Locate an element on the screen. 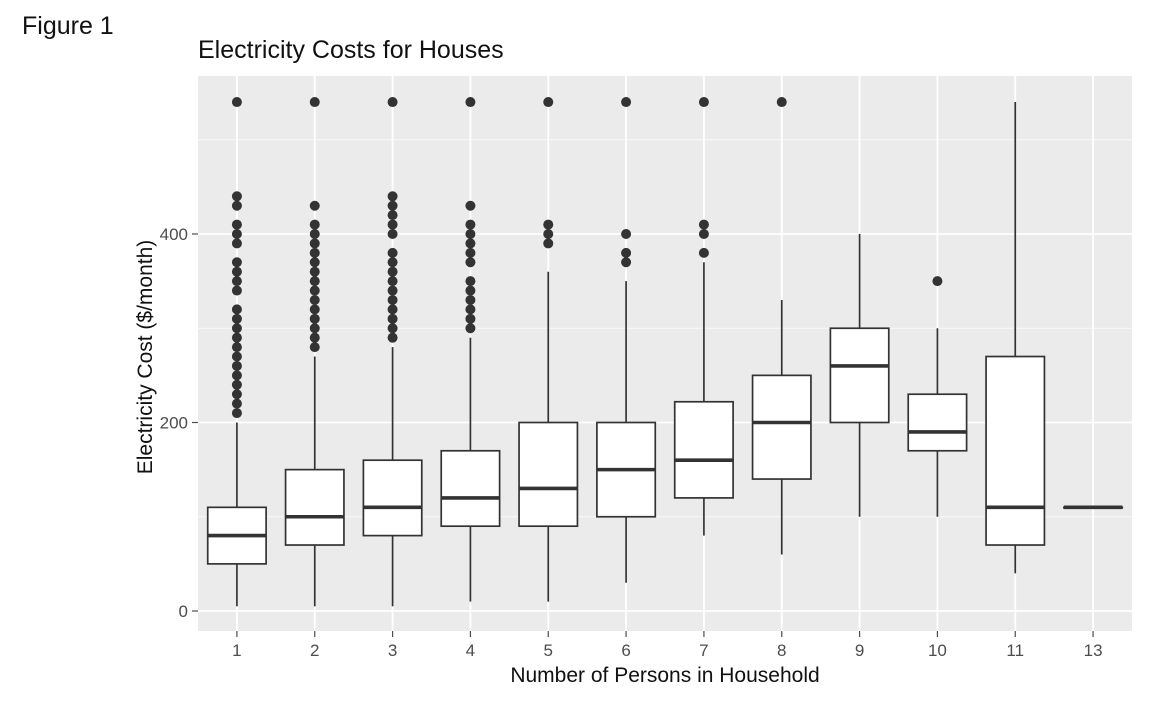  x-tick-label: 8 is located at coordinates (781, 650).